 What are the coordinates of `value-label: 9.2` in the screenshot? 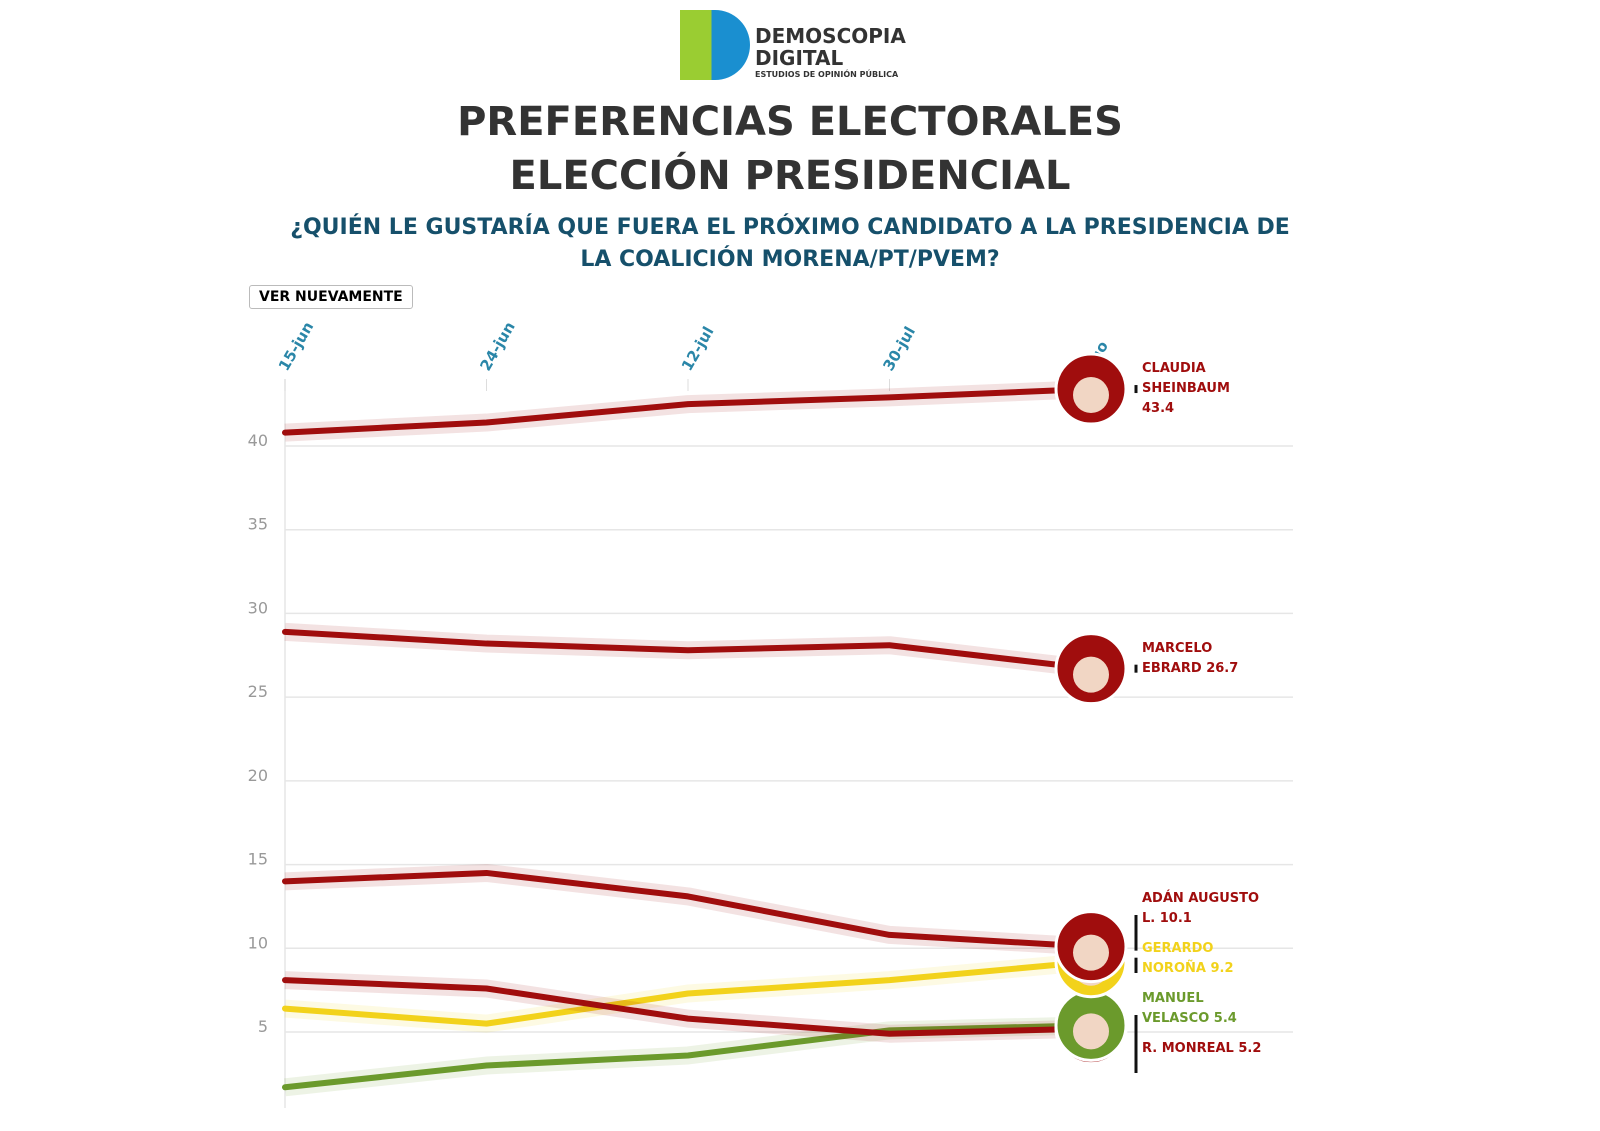 It's located at (1222, 968).